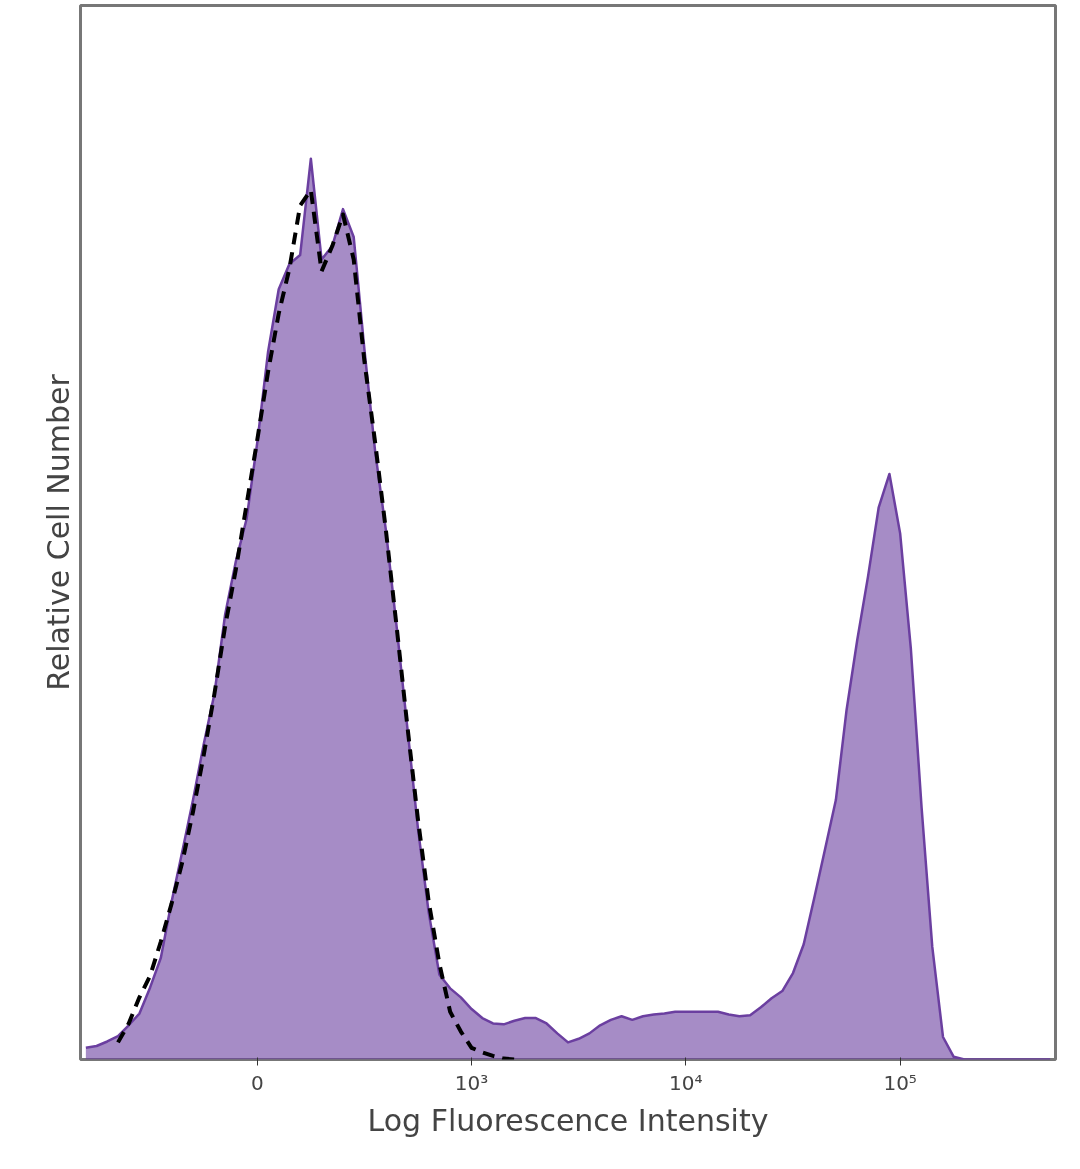 The height and width of the screenshot is (1169, 1080). What do you see at coordinates (568, 1120) in the screenshot?
I see `x-axis-title: Log Fluorescence Intensity` at bounding box center [568, 1120].